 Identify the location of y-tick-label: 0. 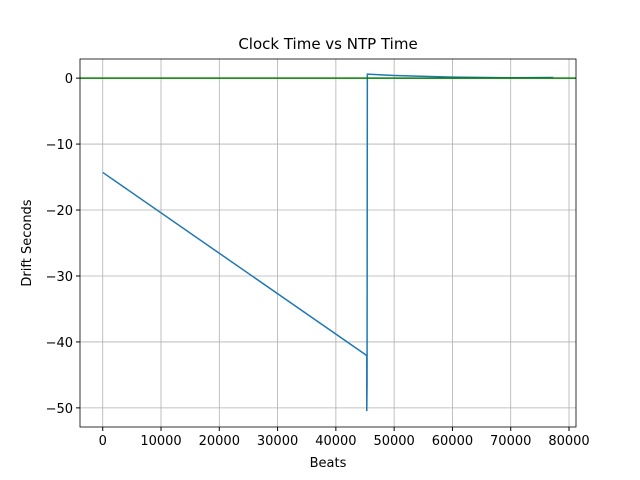
(69, 79).